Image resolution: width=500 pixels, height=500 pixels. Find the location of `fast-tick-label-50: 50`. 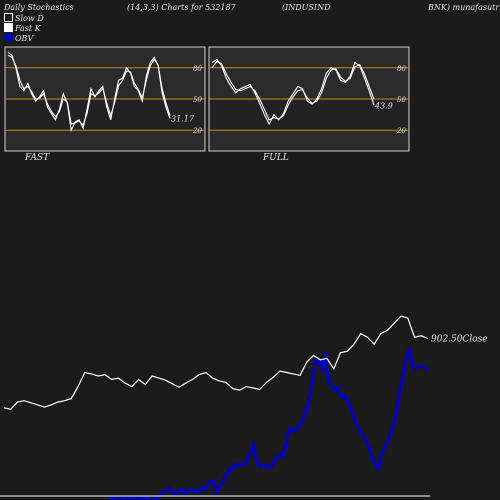

fast-tick-label-50: 50 is located at coordinates (197, 100).